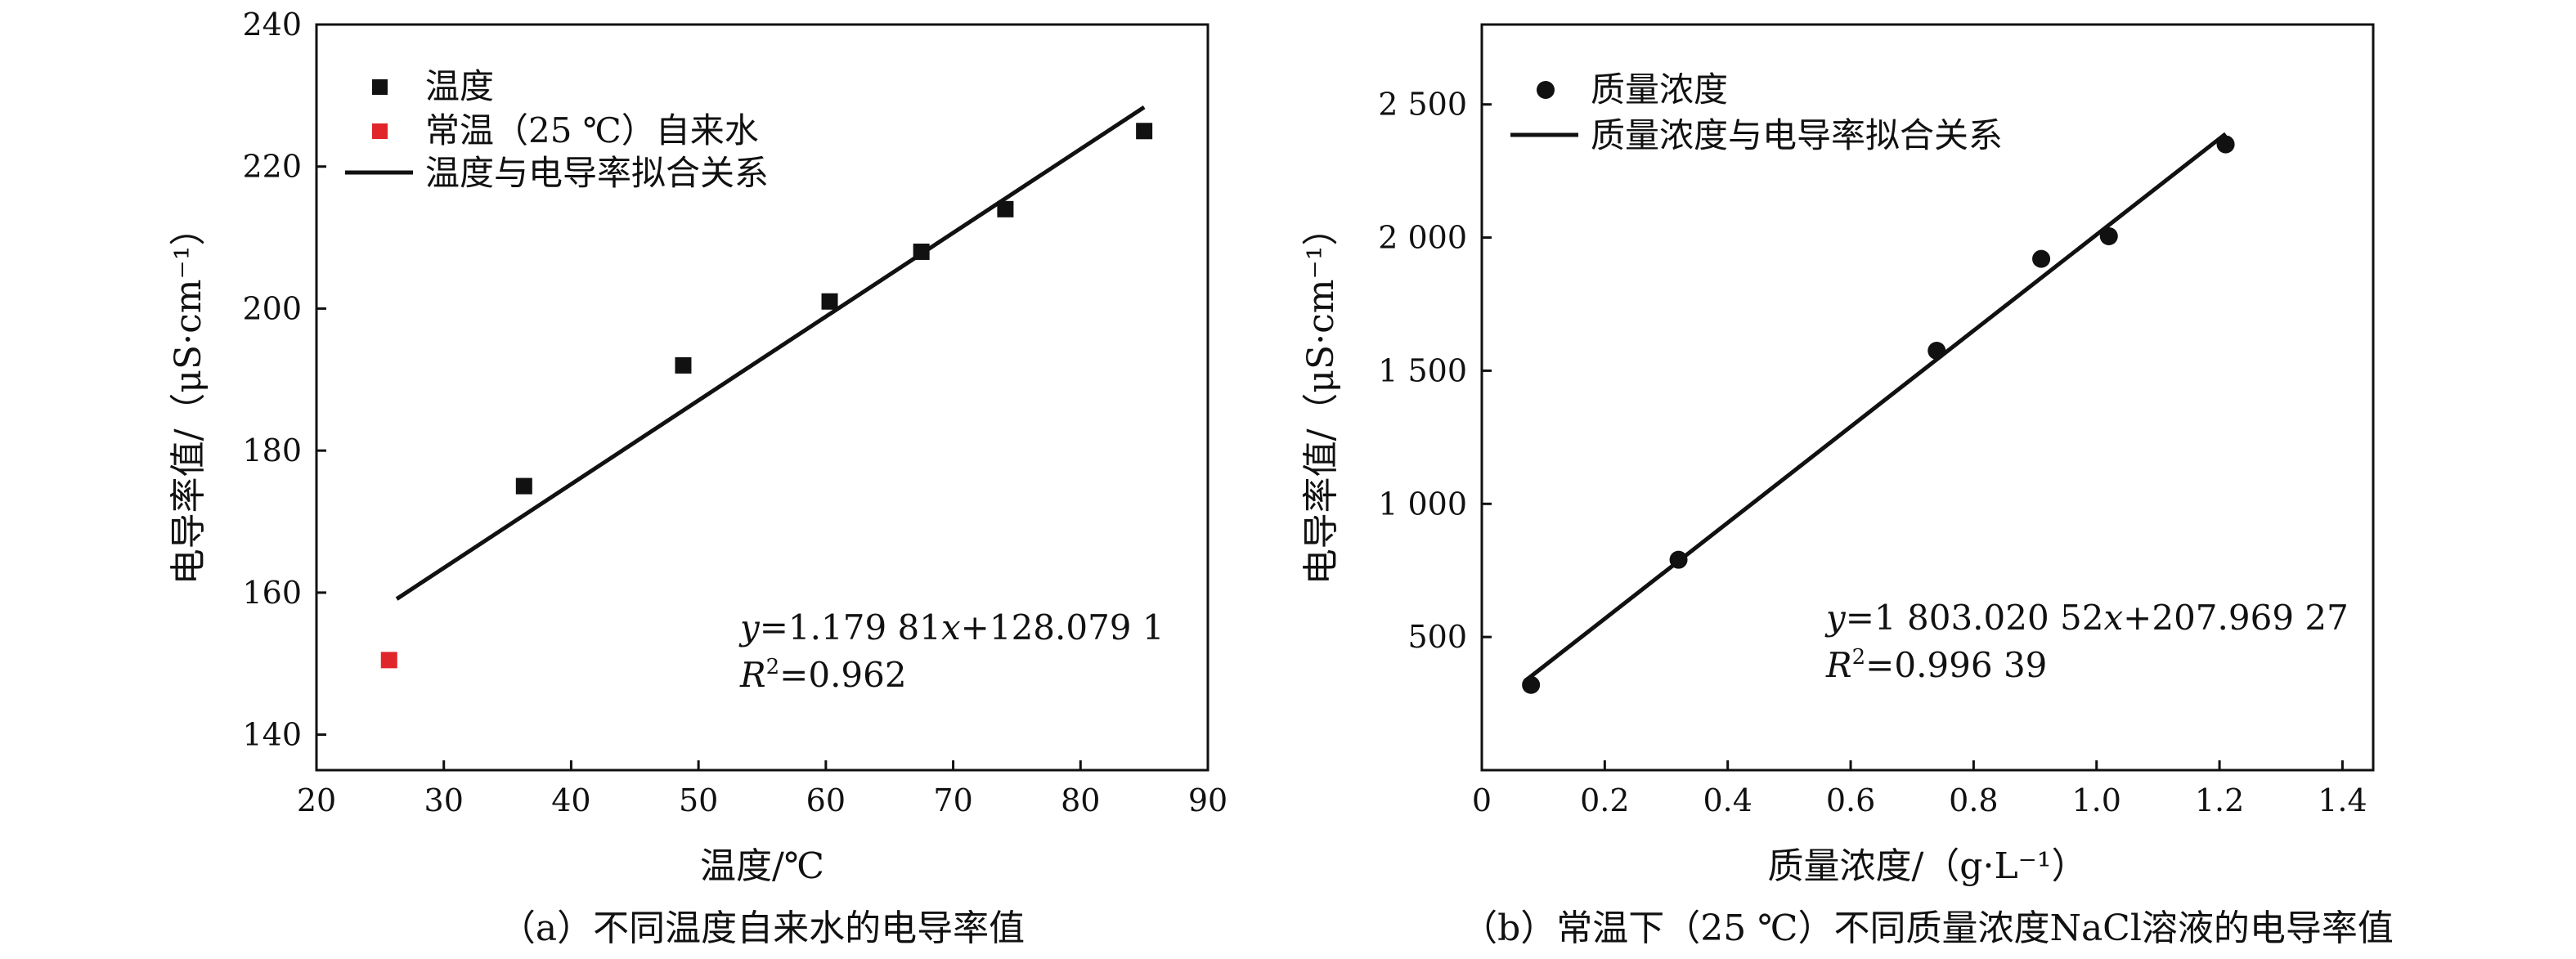 The image size is (2576, 959). I want to click on x-tick-label: 80, so click(1080, 800).